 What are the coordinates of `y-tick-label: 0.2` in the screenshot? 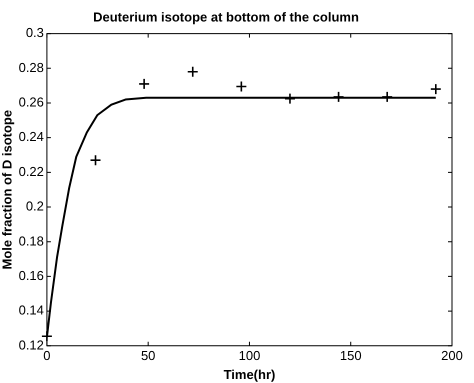 It's located at (35, 206).